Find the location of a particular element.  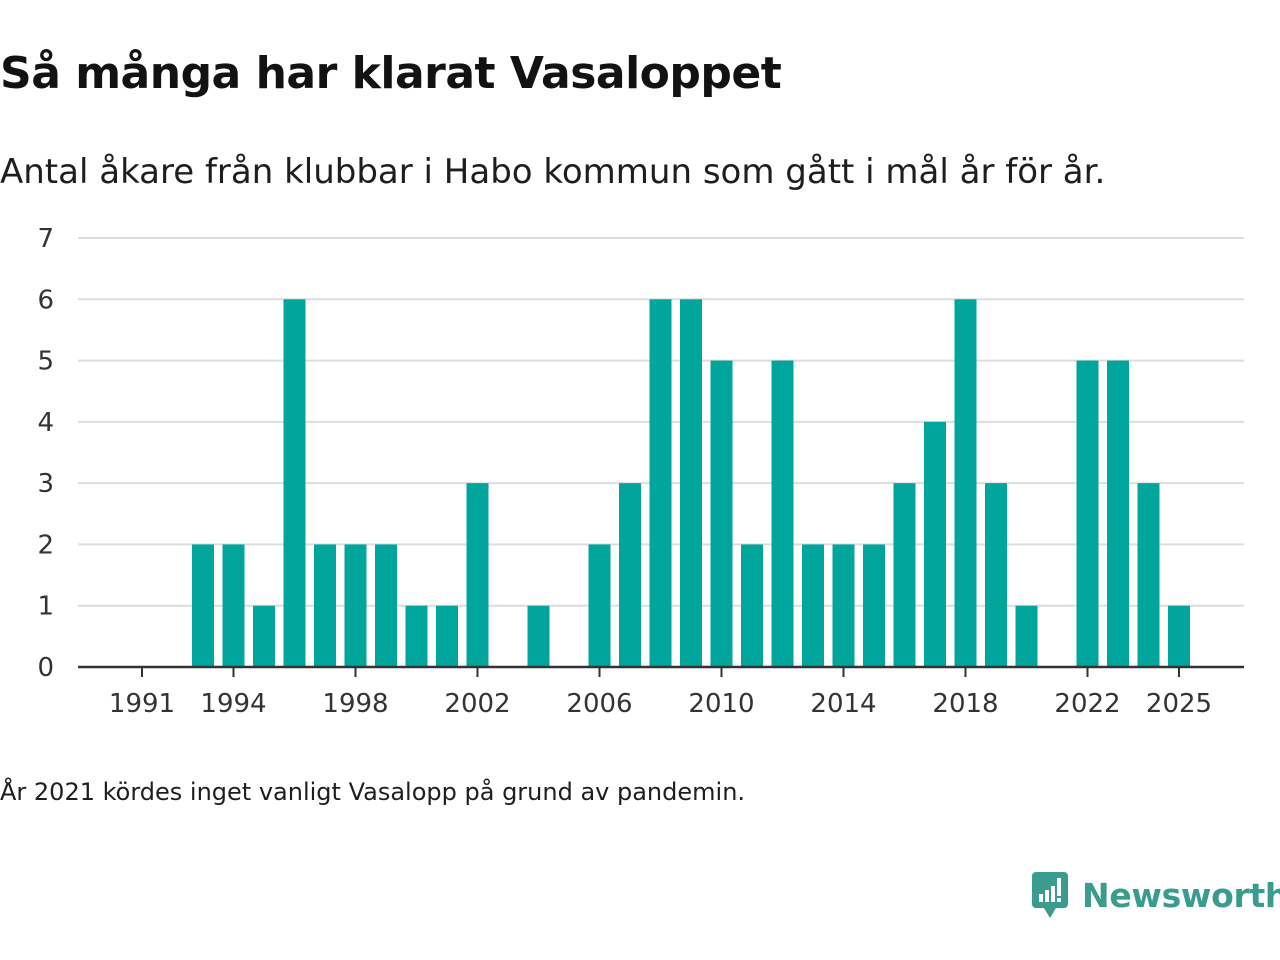

x-tick-label: 2010 is located at coordinates (721, 704).